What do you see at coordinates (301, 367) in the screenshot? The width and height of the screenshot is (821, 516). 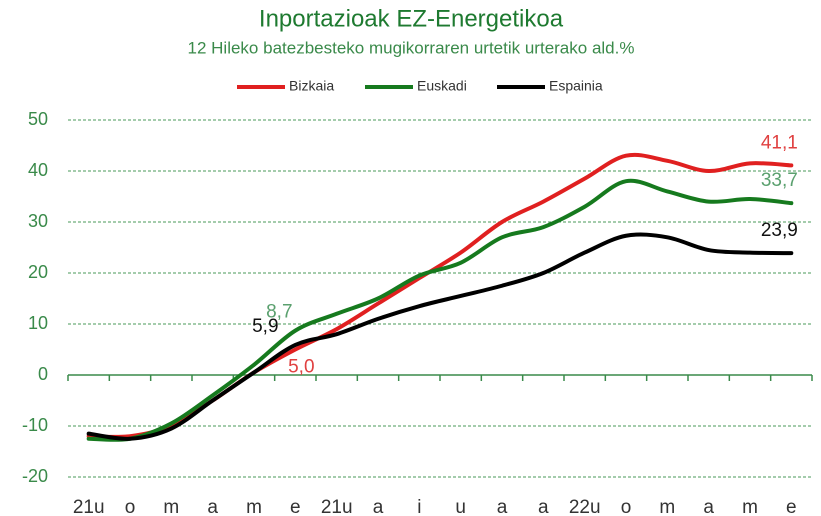 I see `data-label: 5,0` at bounding box center [301, 367].